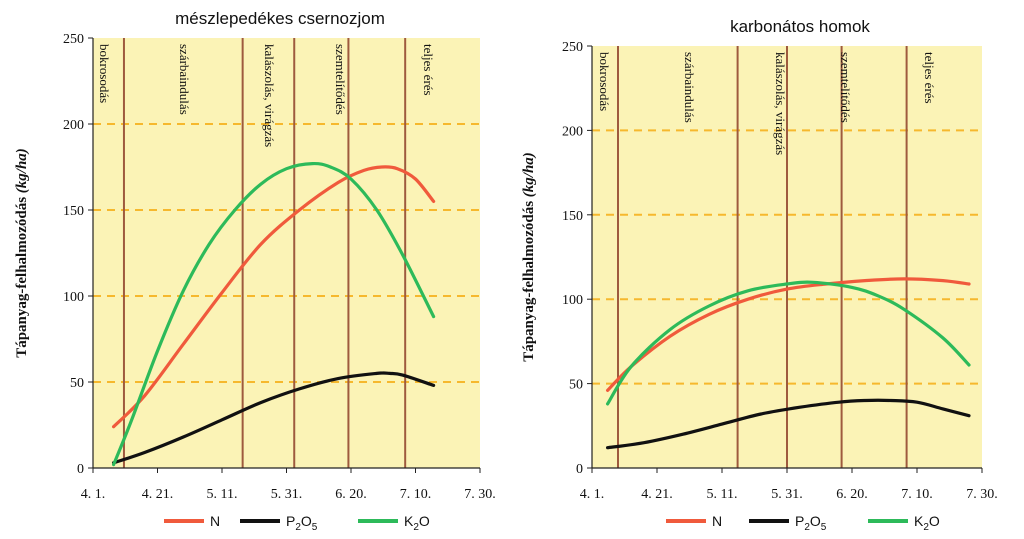 This screenshot has width=1024, height=539. What do you see at coordinates (280, 18) in the screenshot?
I see `chart-title: mészlepedékes csernozjom` at bounding box center [280, 18].